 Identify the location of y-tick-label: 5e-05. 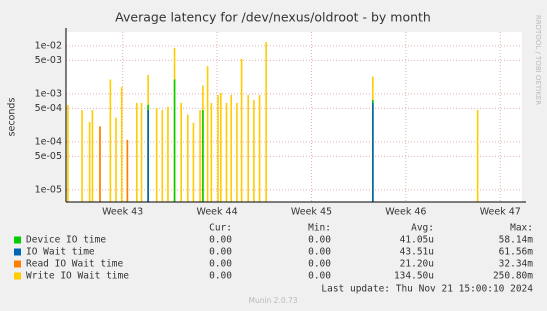
(48, 156).